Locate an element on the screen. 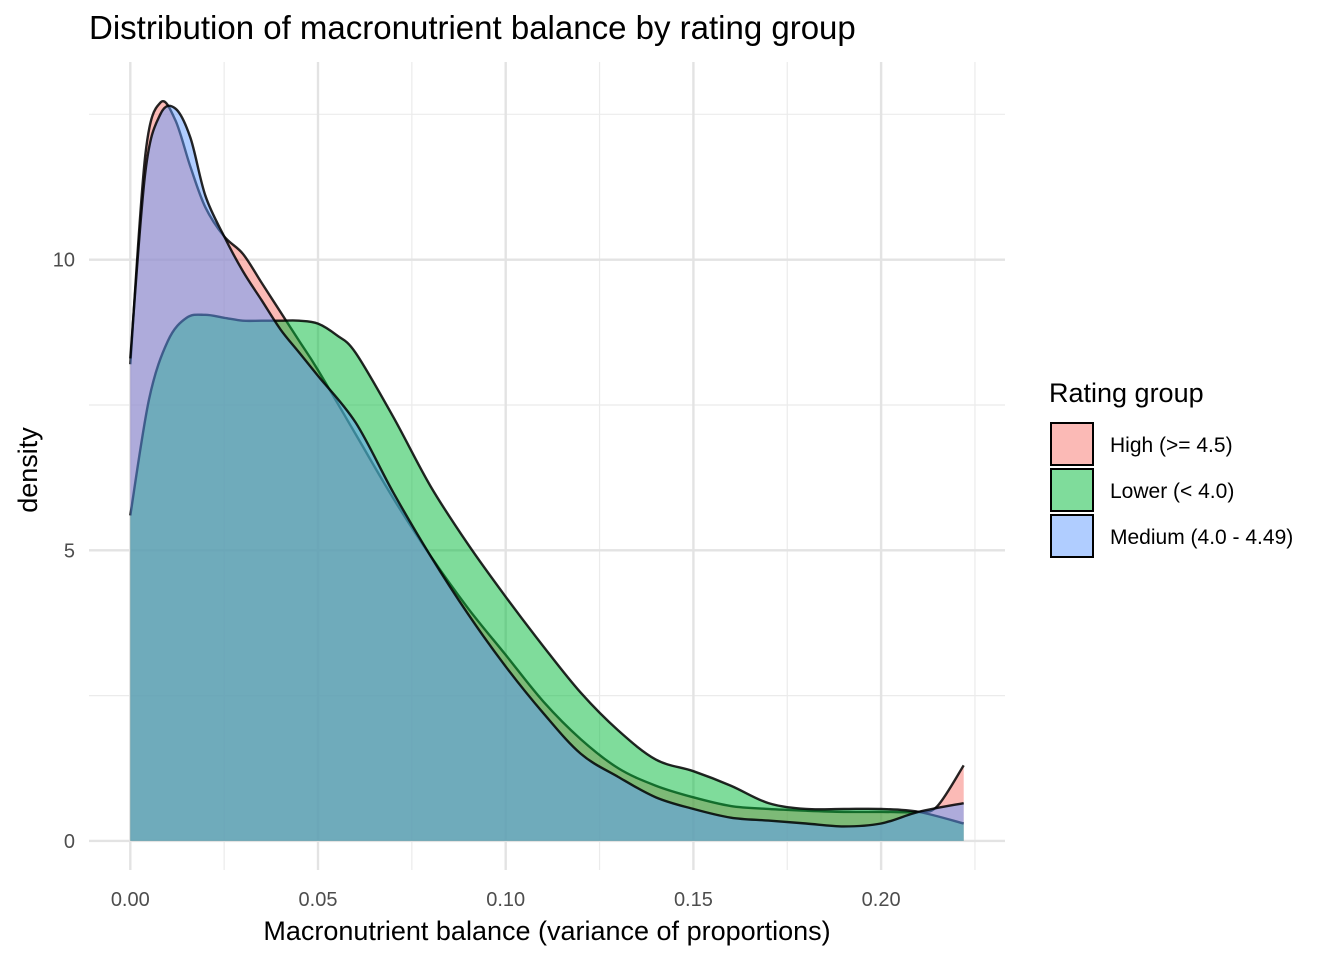  x-tick-label: 0.05 is located at coordinates (318, 900).